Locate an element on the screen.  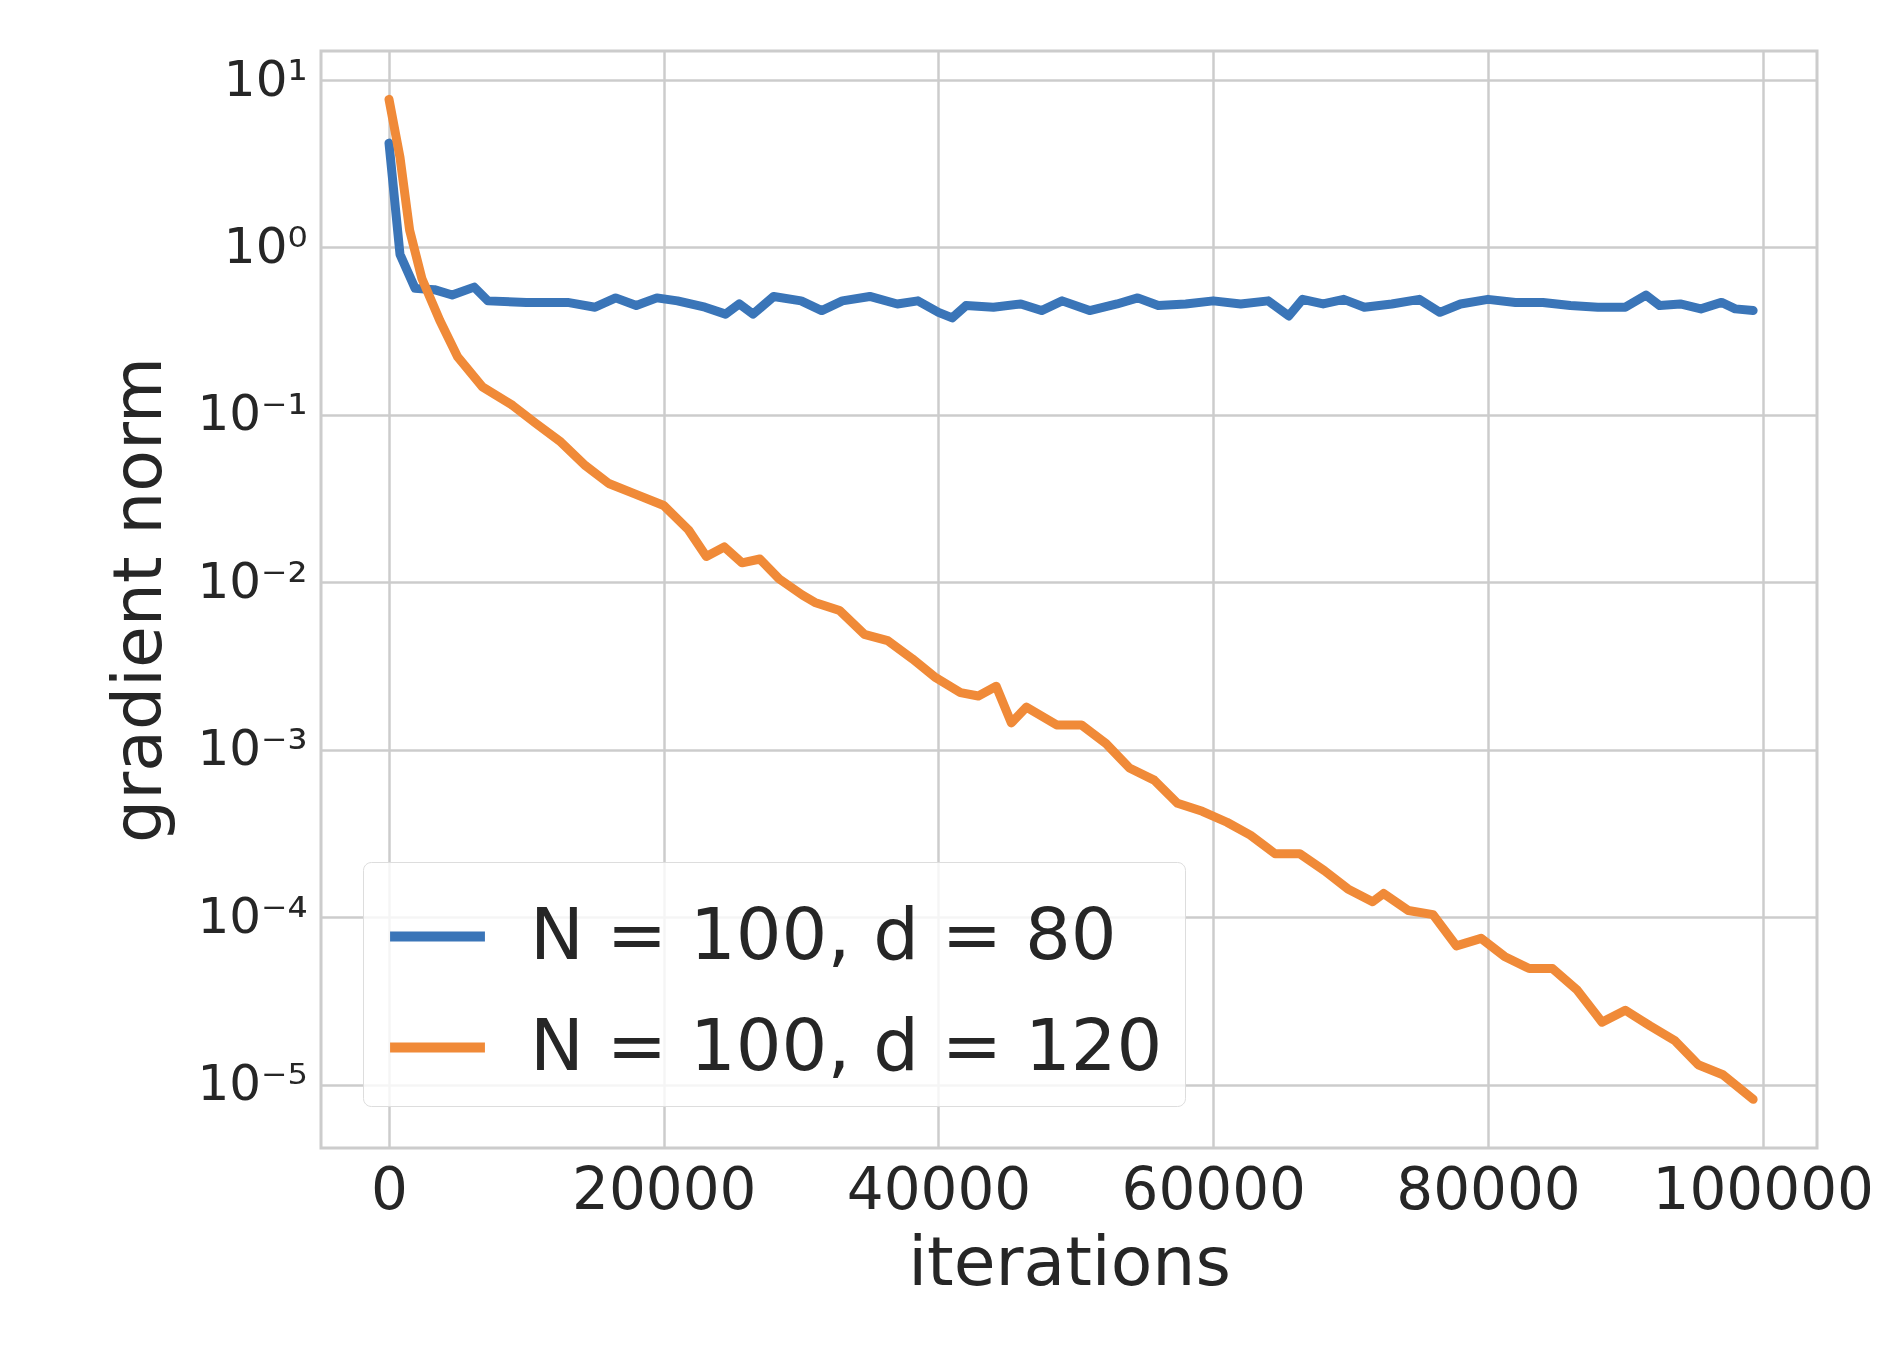
x-tick-label: 0 is located at coordinates (389, 1188).